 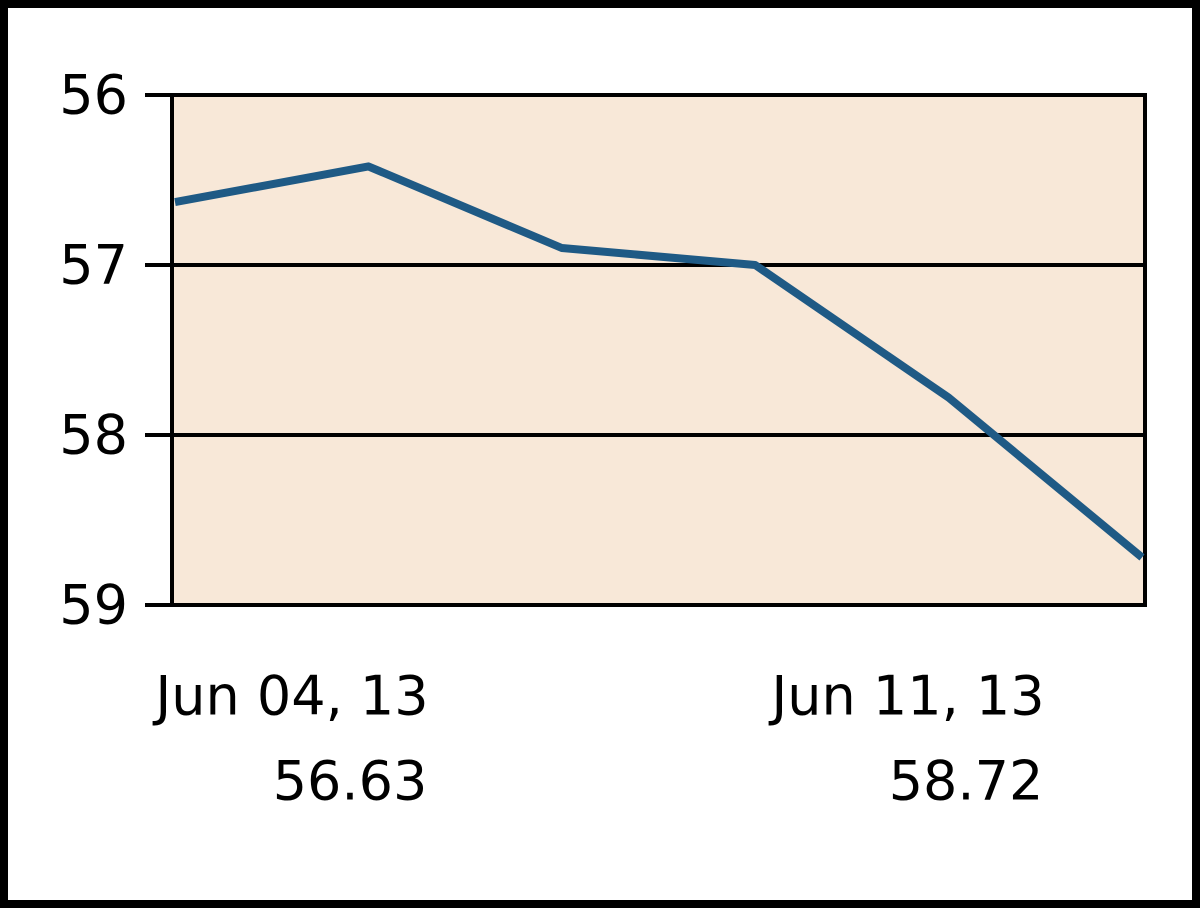 What do you see at coordinates (93, 95) in the screenshot?
I see `y-tick-label: 56` at bounding box center [93, 95].